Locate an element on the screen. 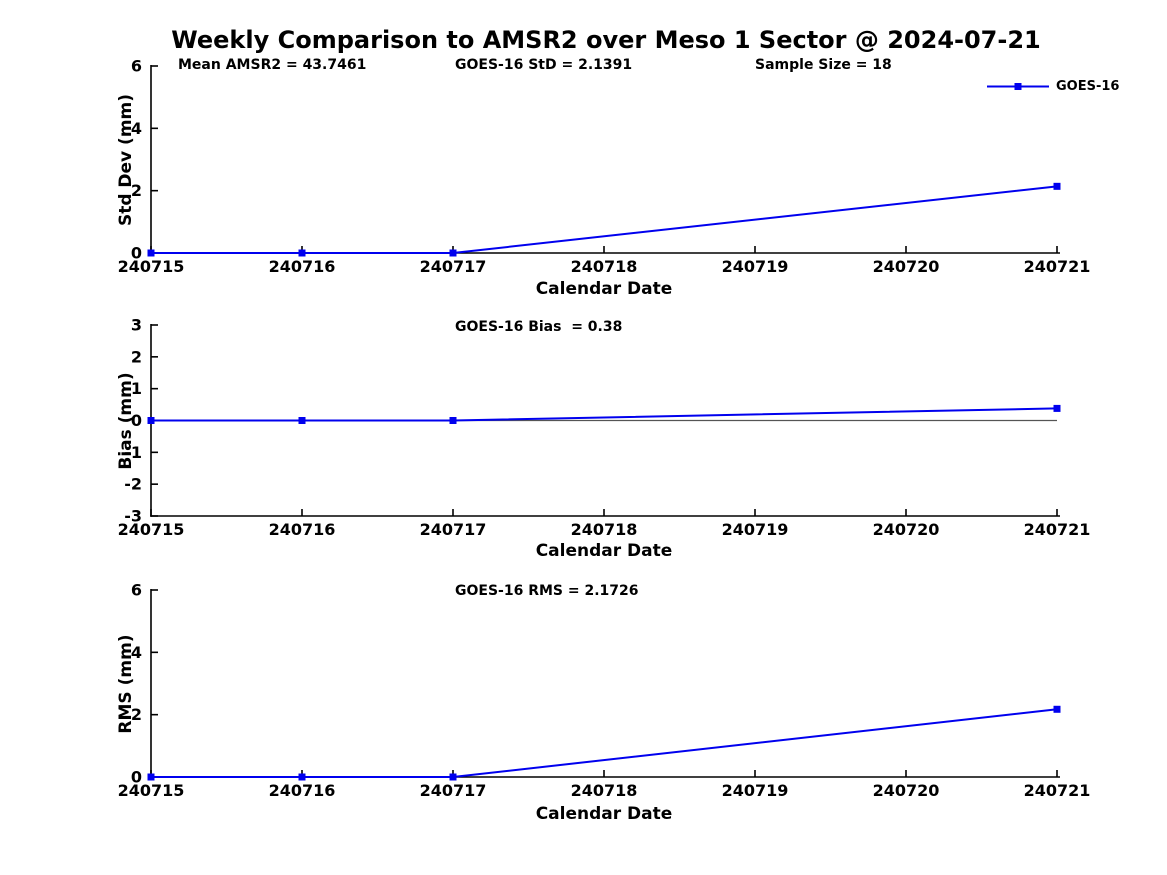 This screenshot has width=1167, height=875. y-tick-label: 3 is located at coordinates (136, 325).